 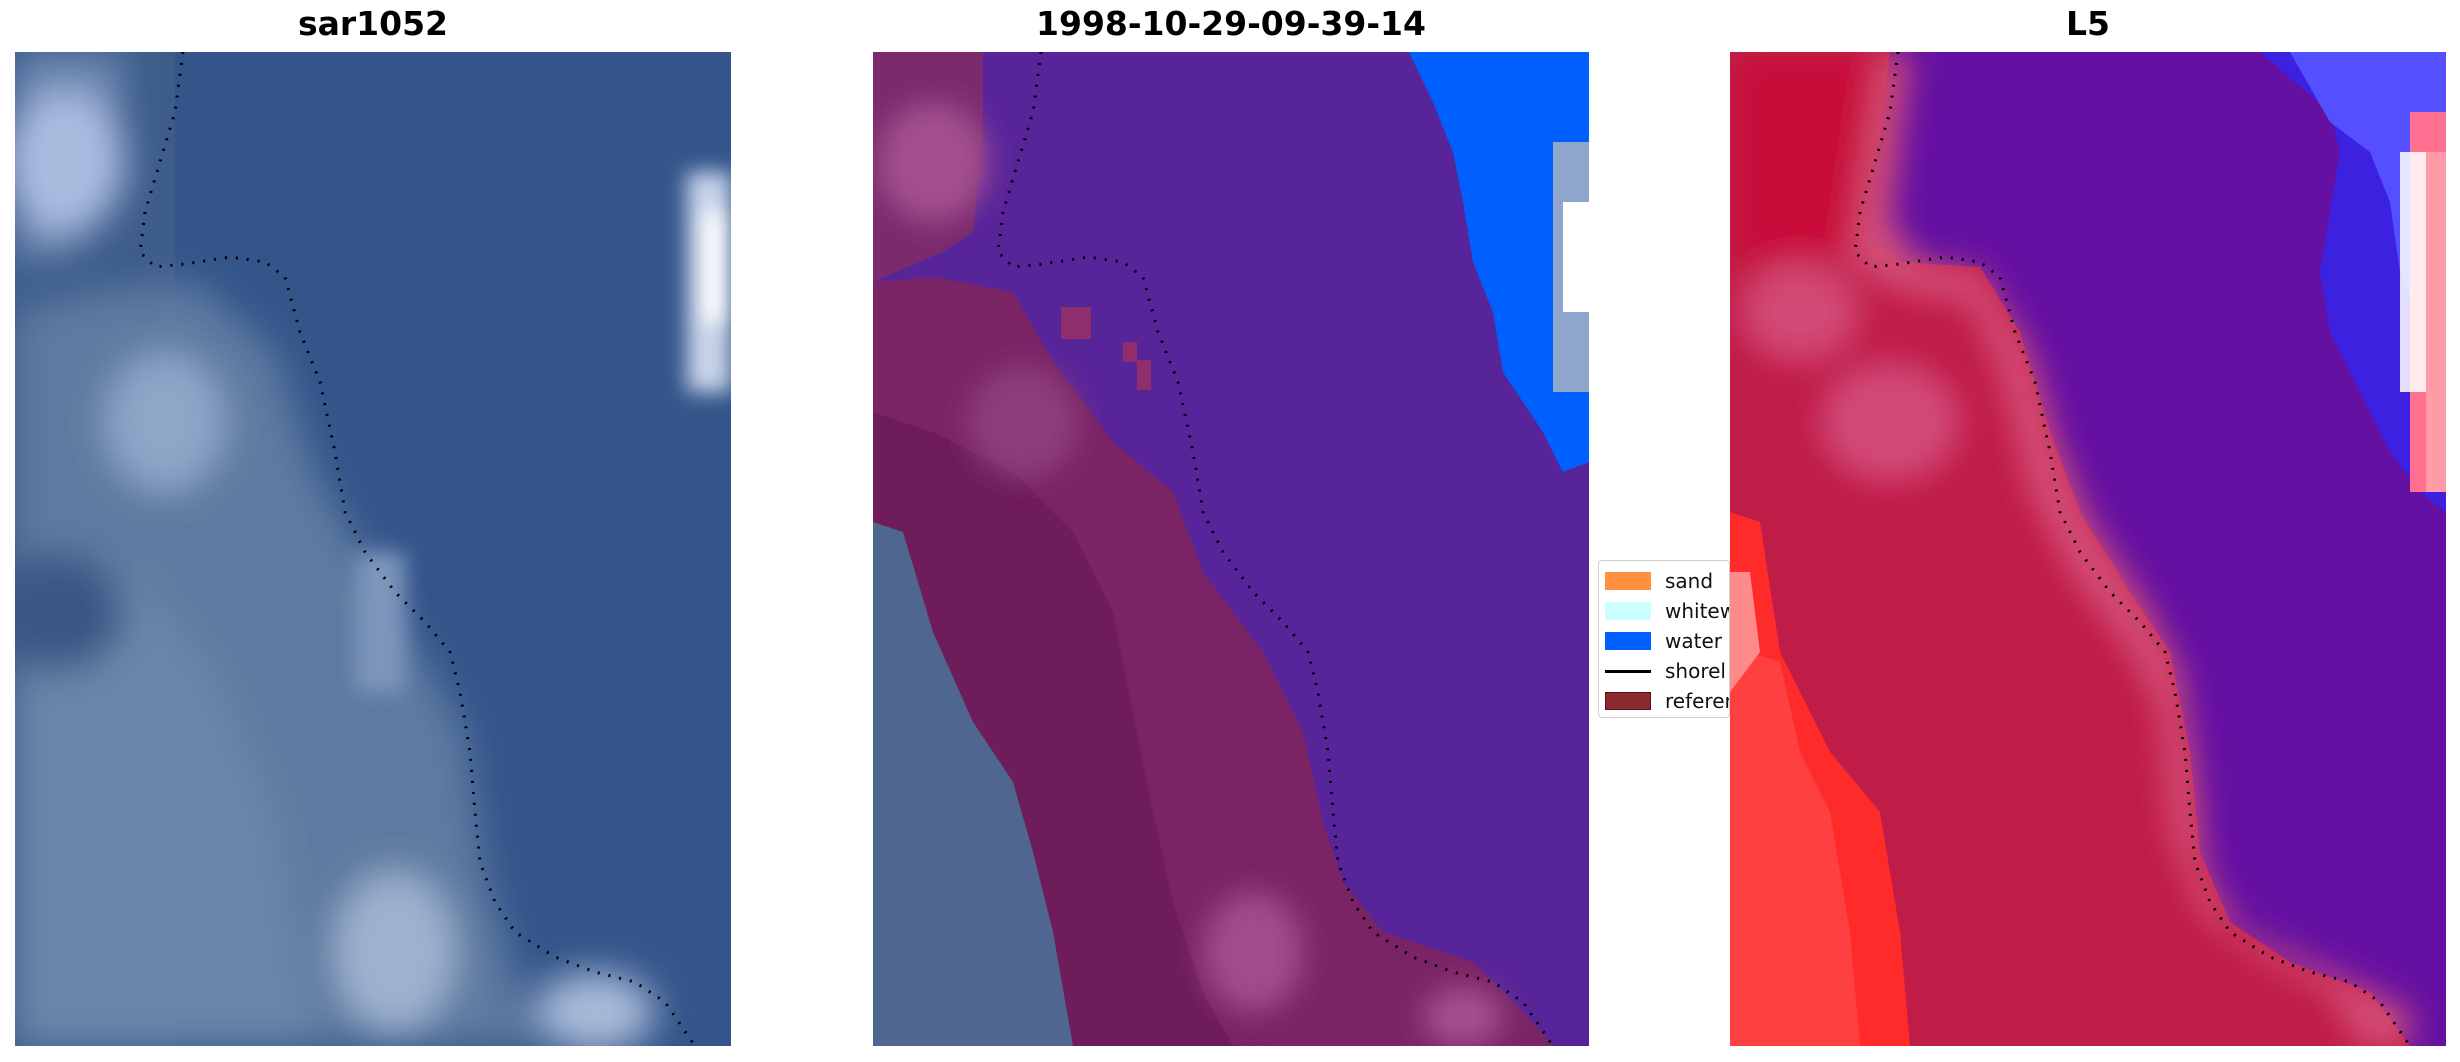 What do you see at coordinates (2088, 23) in the screenshot?
I see `panel-title-l5: L5` at bounding box center [2088, 23].